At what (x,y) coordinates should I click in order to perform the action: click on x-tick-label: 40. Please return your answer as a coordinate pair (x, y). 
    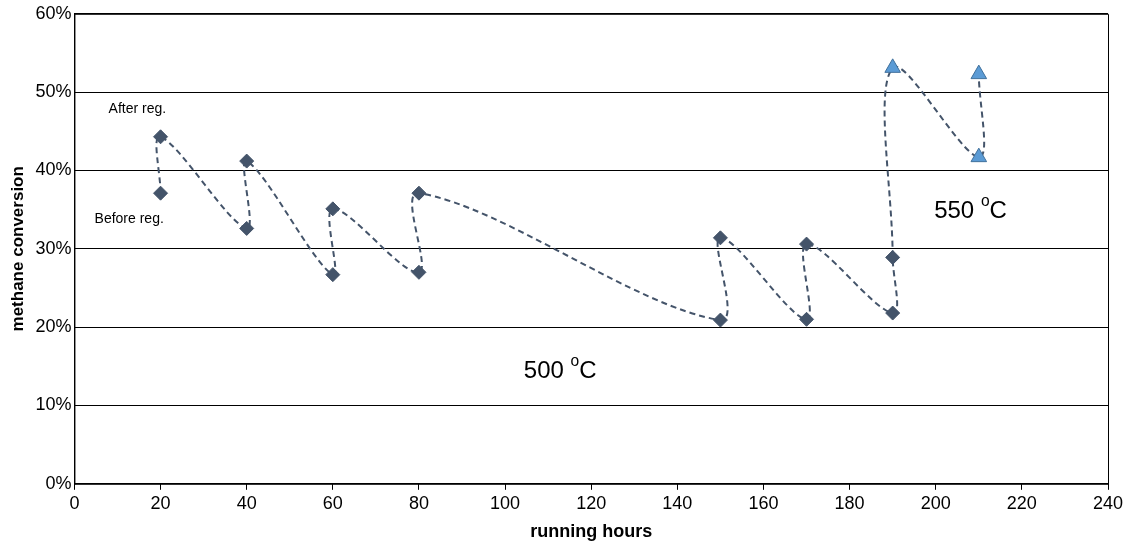
    Looking at the image, I should click on (246, 502).